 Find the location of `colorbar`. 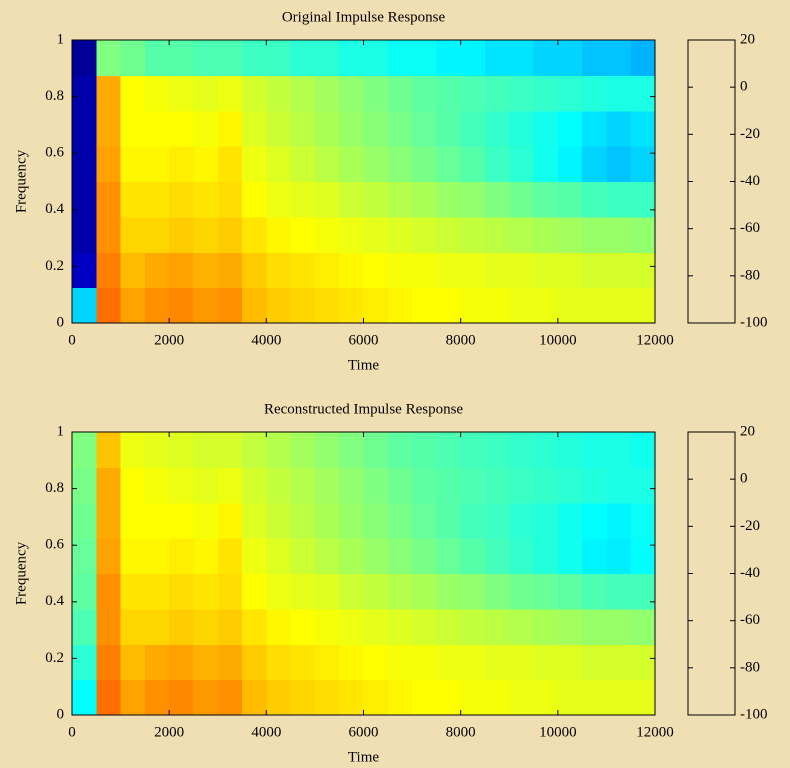

colorbar is located at coordinates (711, 181).